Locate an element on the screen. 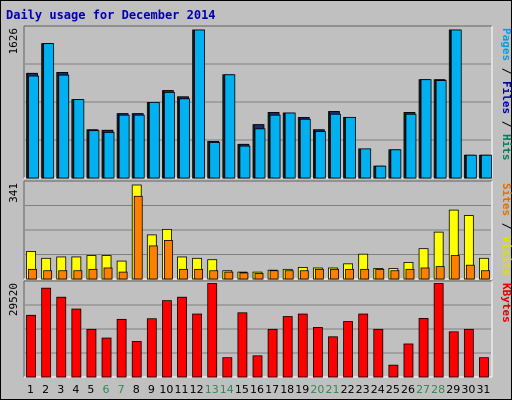 The height and width of the screenshot is (400, 512). side-legend: Sites / Visits is located at coordinates (506, 229).